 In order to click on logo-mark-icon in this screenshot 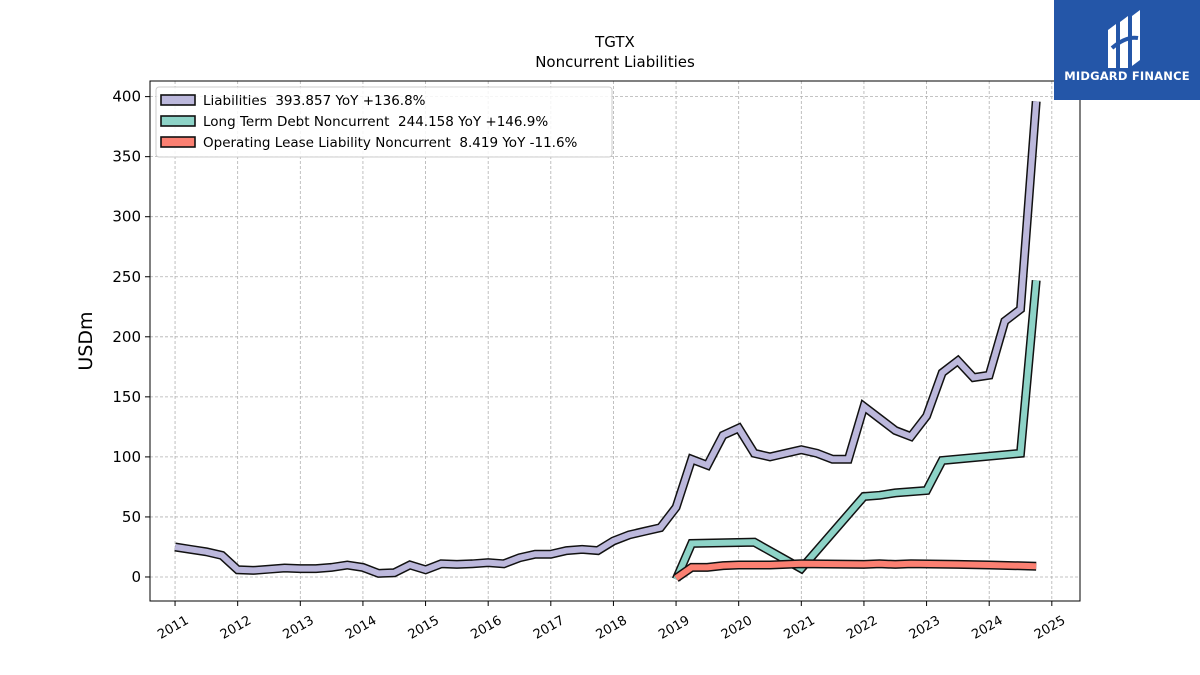, I will do `click(1124, 39)`.